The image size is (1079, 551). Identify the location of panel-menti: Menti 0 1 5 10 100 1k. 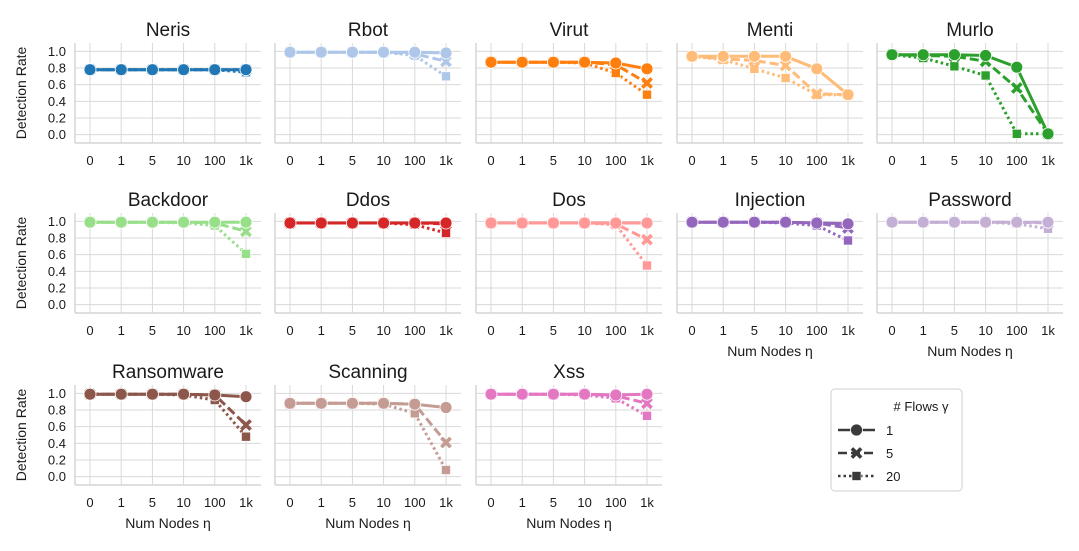
(769, 94).